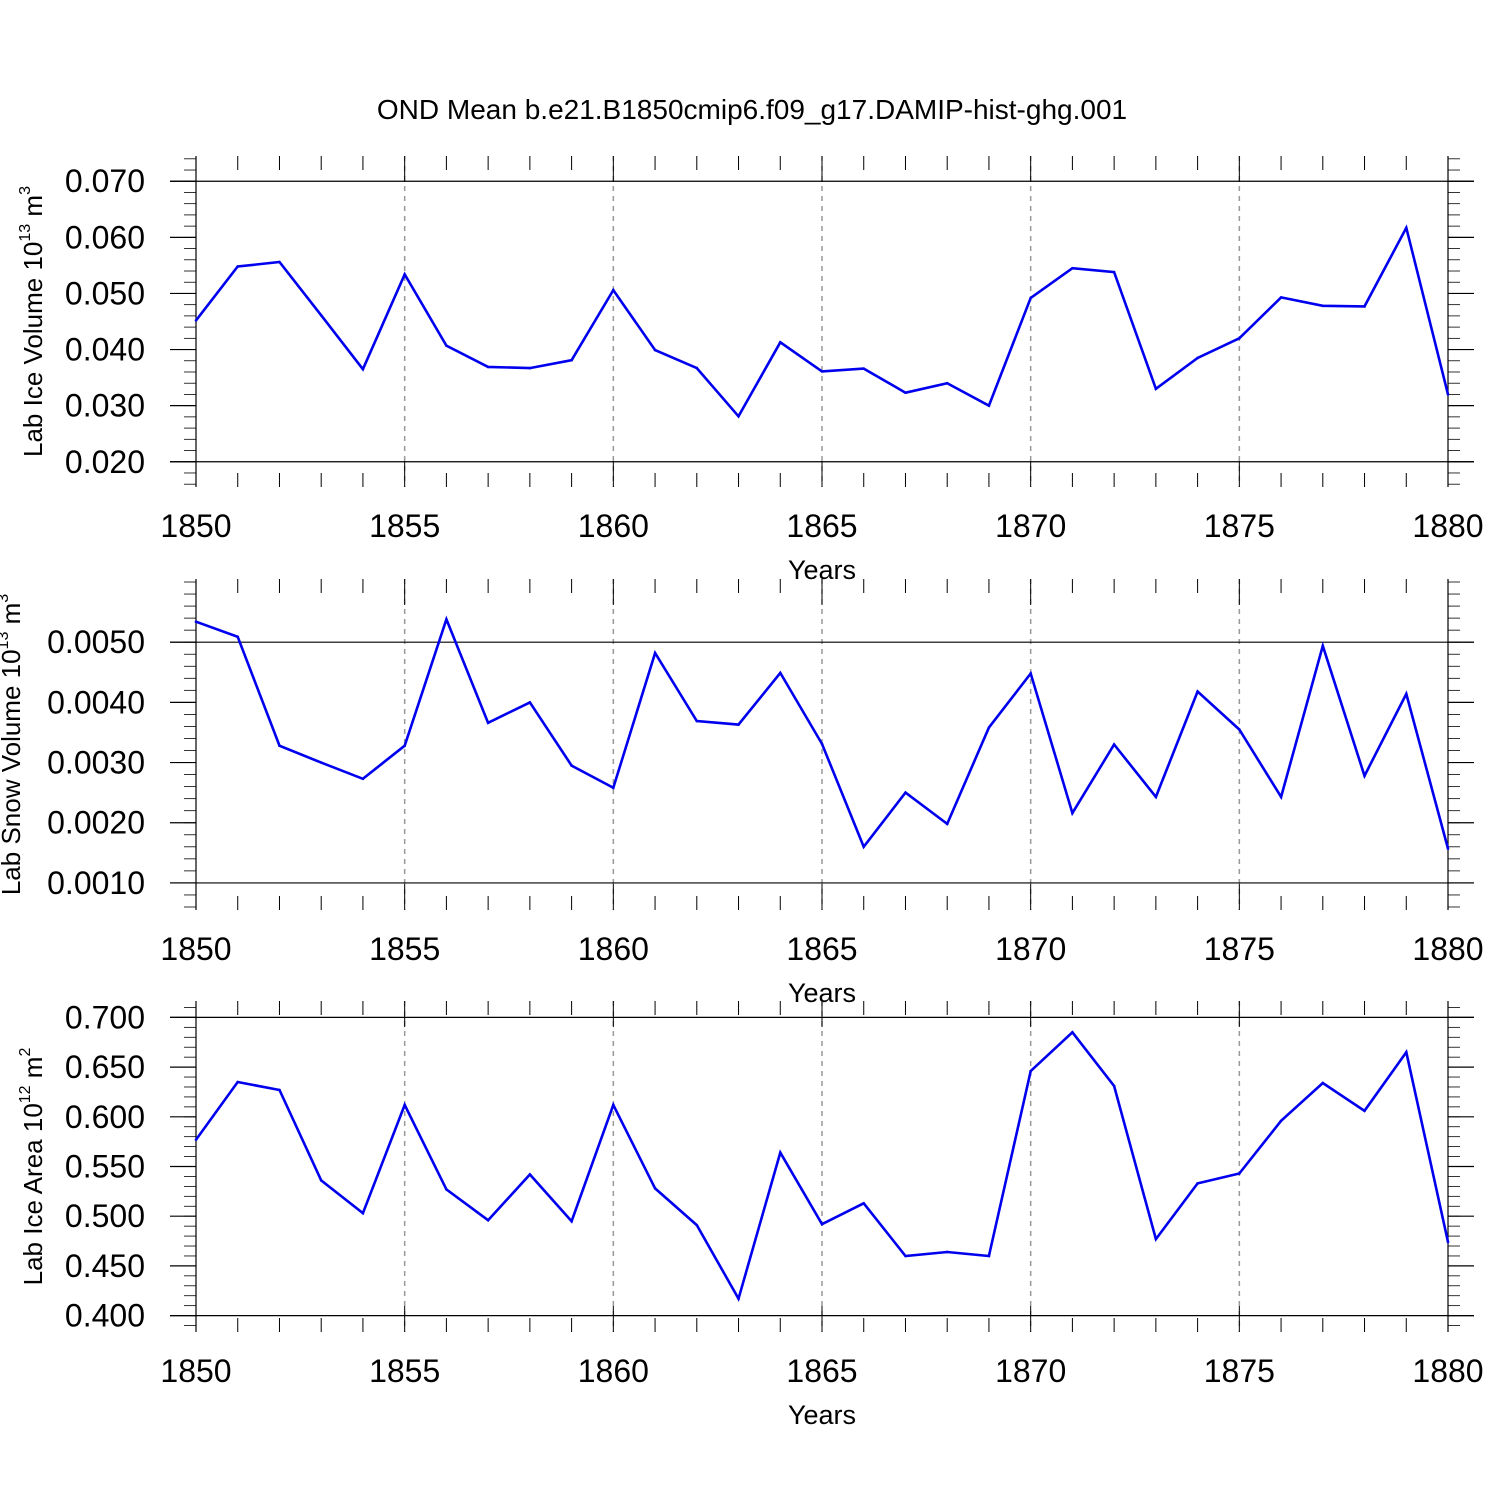 Image resolution: width=1500 pixels, height=1500 pixels. What do you see at coordinates (32, 321) in the screenshot?
I see `y-axis-label: Lab Ice Volume 1013 m3` at bounding box center [32, 321].